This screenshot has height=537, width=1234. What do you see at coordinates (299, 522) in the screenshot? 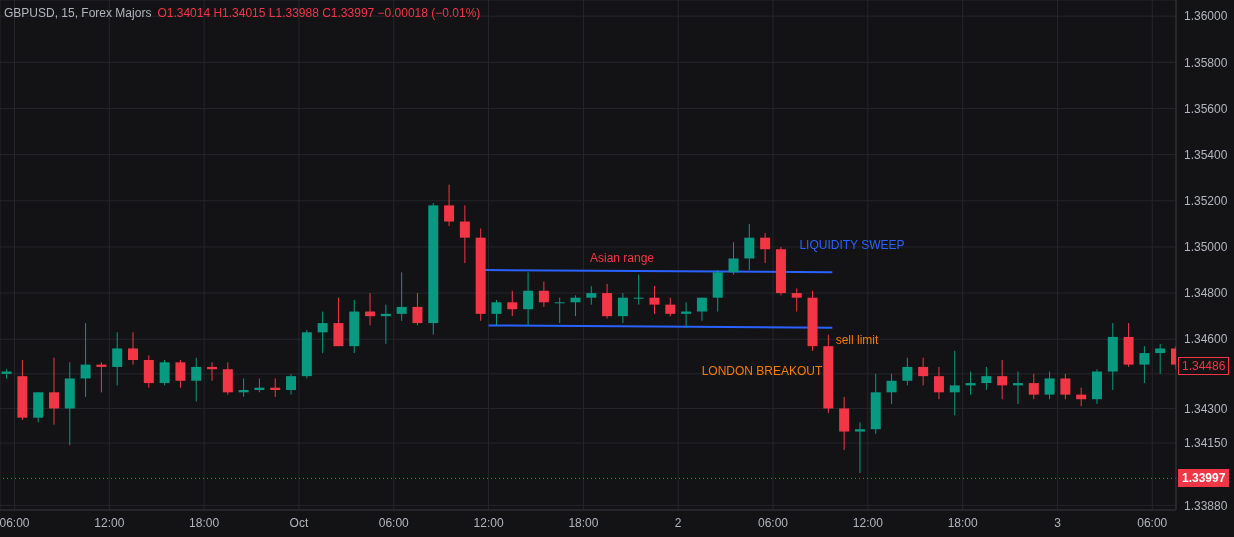
I see `x-tick-label: Oct` at bounding box center [299, 522].